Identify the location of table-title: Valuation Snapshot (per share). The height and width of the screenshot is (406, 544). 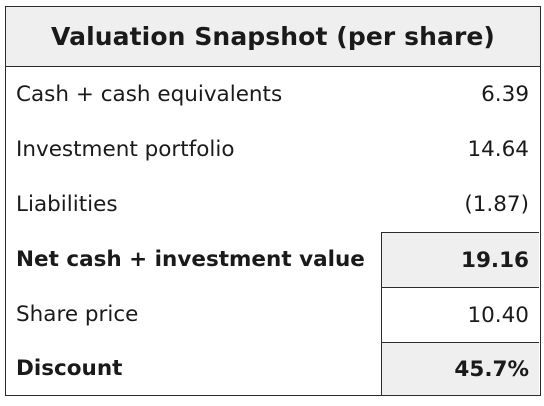
(273, 36).